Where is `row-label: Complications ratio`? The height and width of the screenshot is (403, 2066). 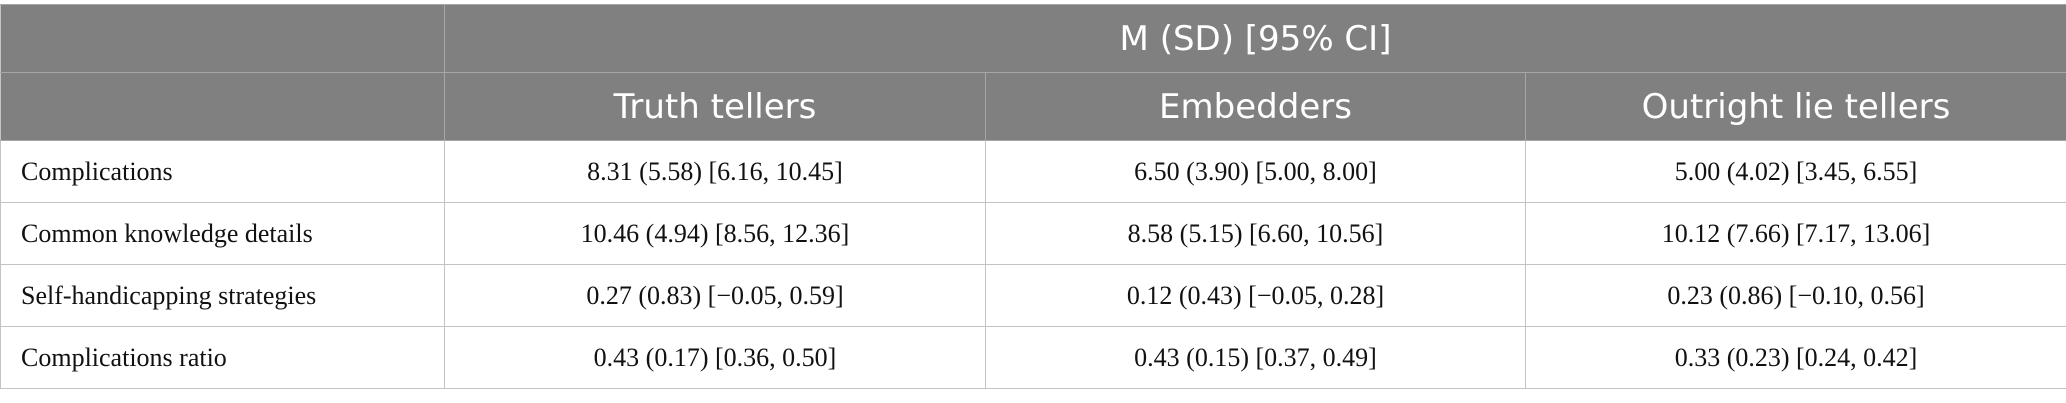
row-label: Complications ratio is located at coordinates (222, 357).